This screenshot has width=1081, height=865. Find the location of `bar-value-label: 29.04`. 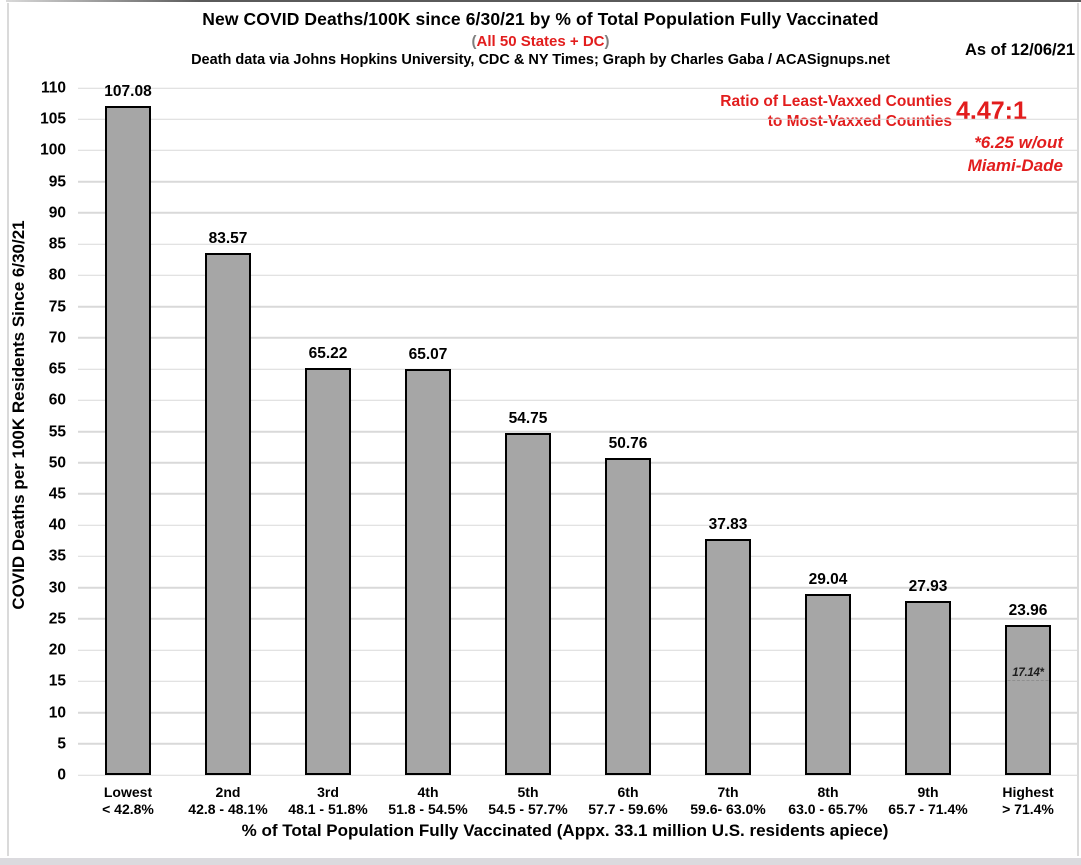

bar-value-label: 29.04 is located at coordinates (828, 579).